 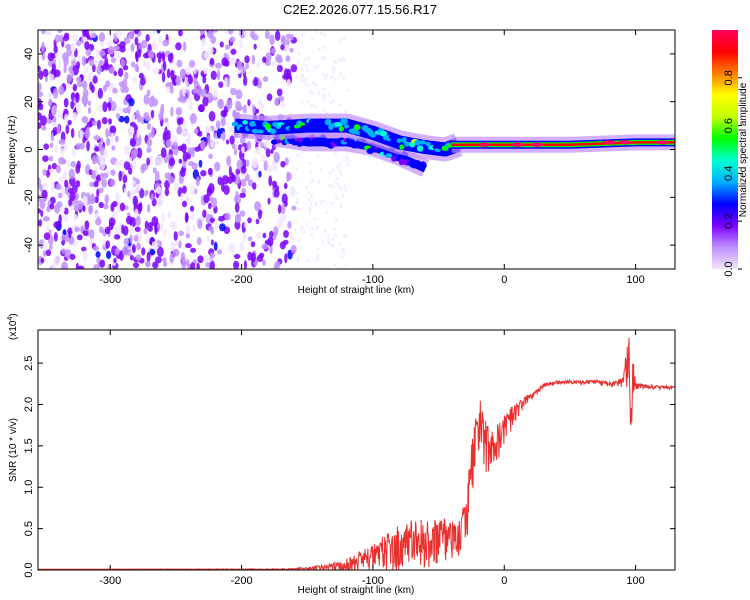 What do you see at coordinates (484, 144) in the screenshot?
I see `tone-peak` at bounding box center [484, 144].